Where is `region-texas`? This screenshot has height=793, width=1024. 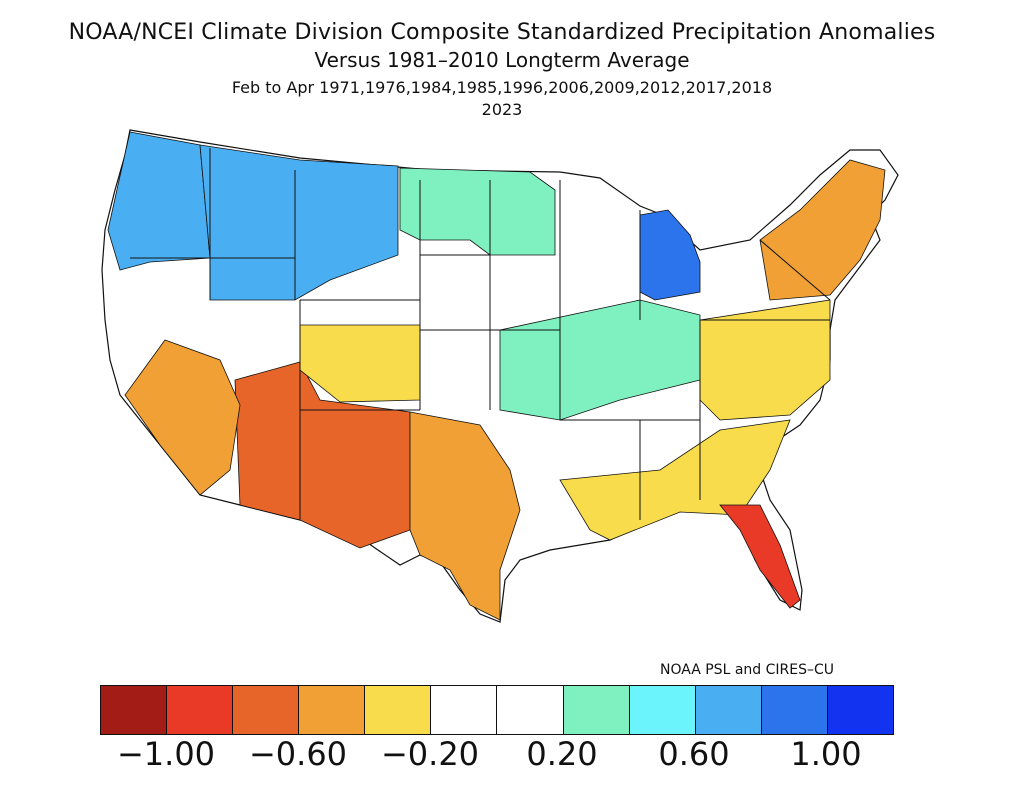
region-texas is located at coordinates (465, 516).